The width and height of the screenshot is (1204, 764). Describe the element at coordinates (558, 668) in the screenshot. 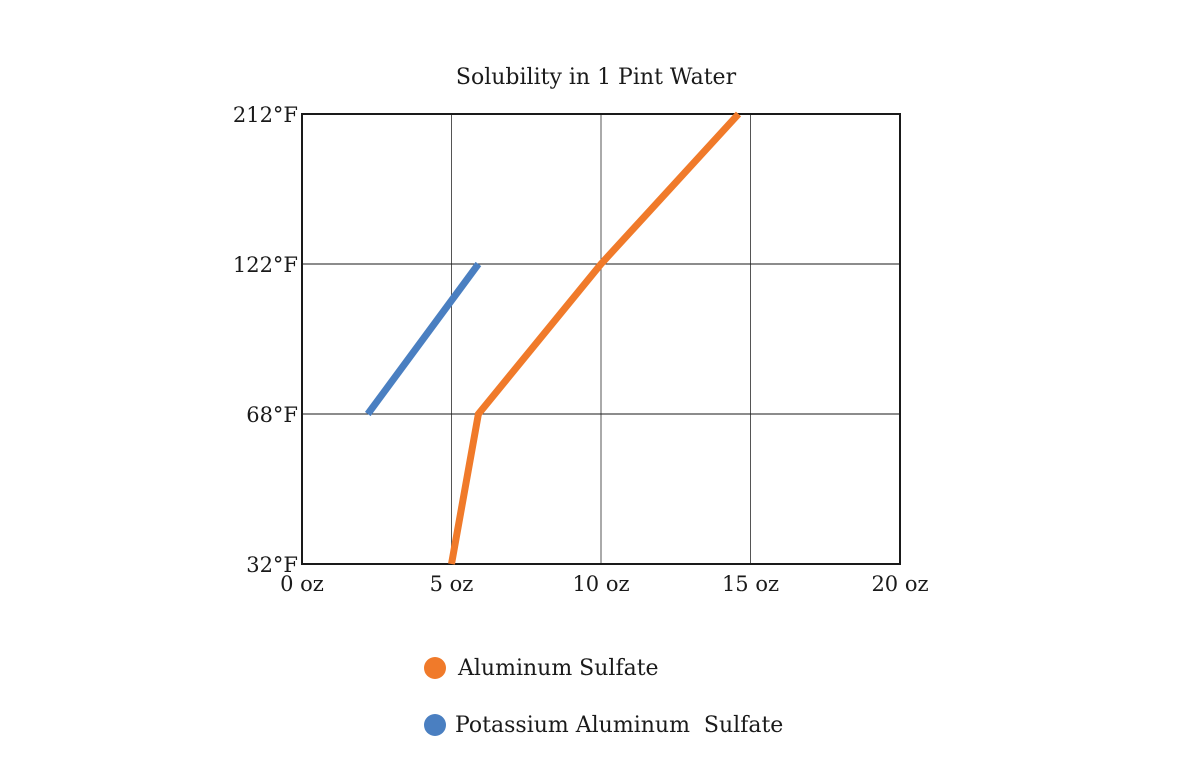

I see `legend-label: Aluminum Sulfate` at that location.